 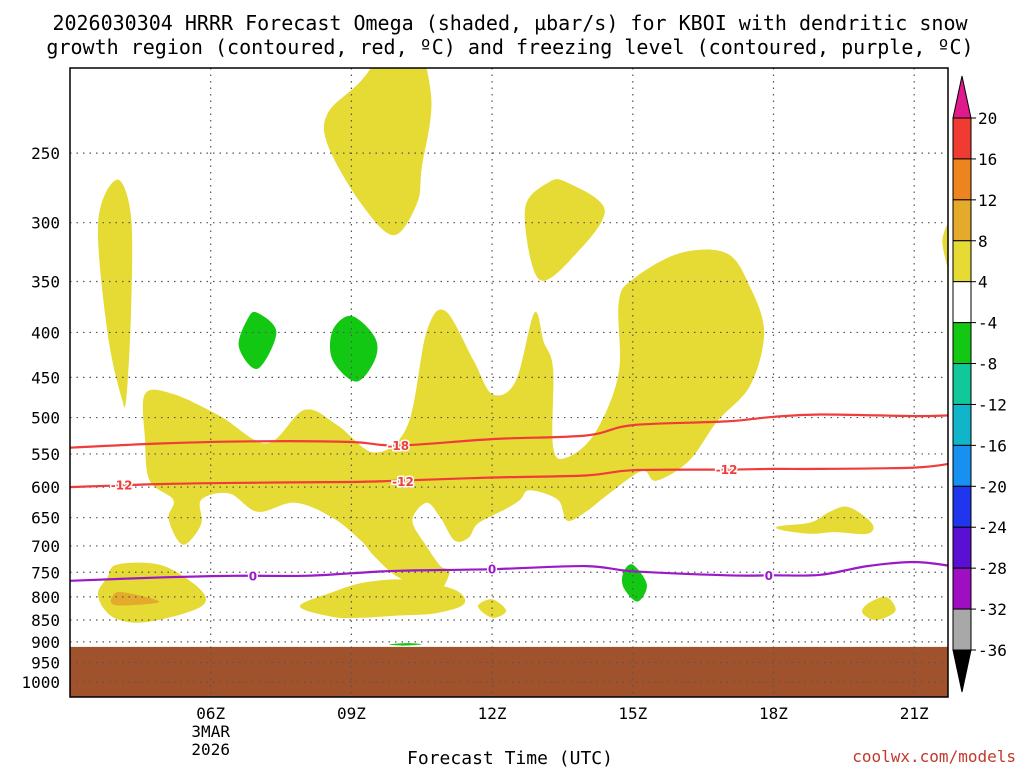 What do you see at coordinates (115, 293) in the screenshot?
I see `omega-upper-left-plume` at bounding box center [115, 293].